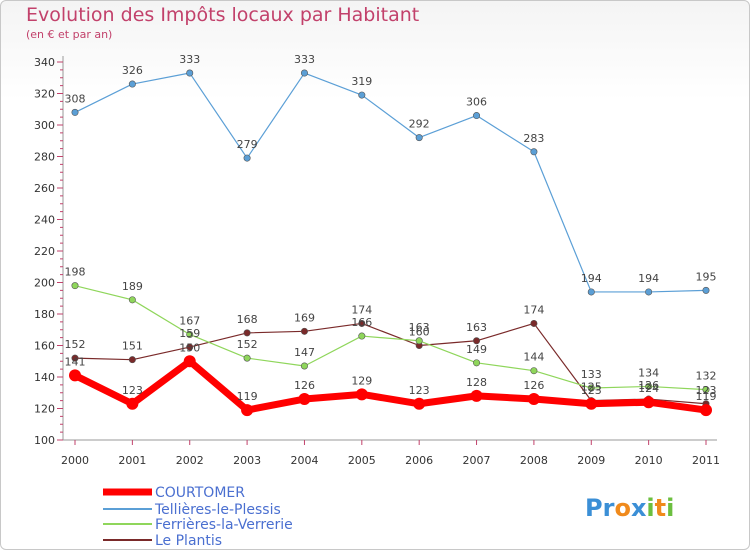  What do you see at coordinates (75, 344) in the screenshot?
I see `data-label: 152` at bounding box center [75, 344].